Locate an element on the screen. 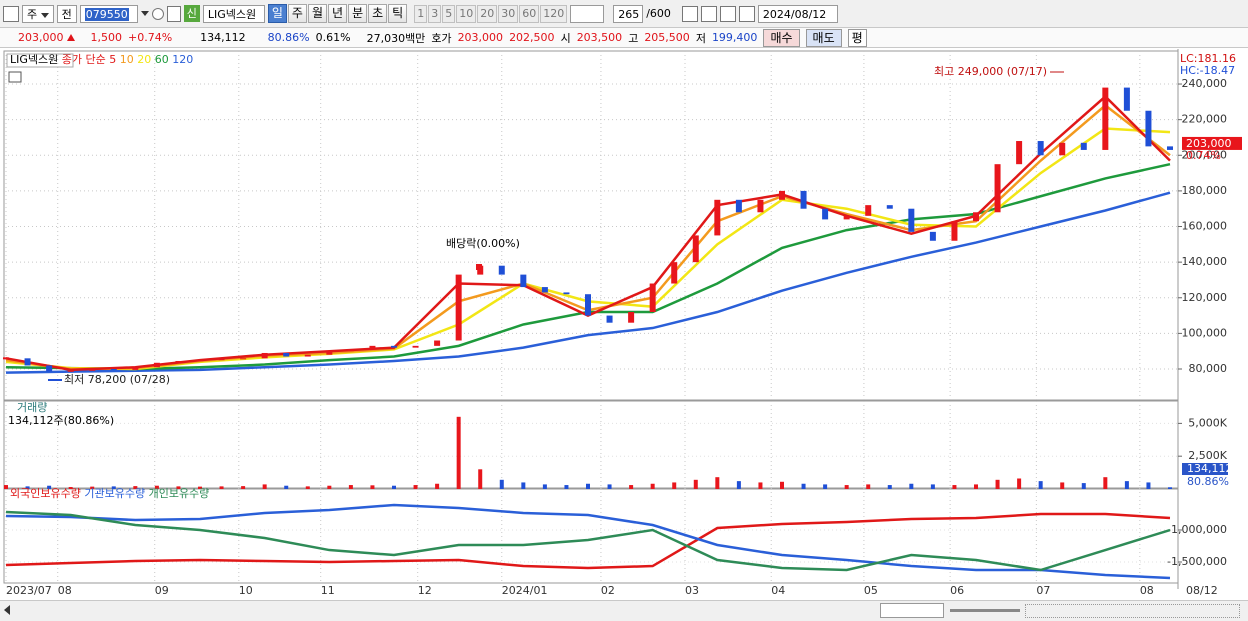 This screenshot has height=621, width=1248. interval-button: 3 is located at coordinates (435, 13).